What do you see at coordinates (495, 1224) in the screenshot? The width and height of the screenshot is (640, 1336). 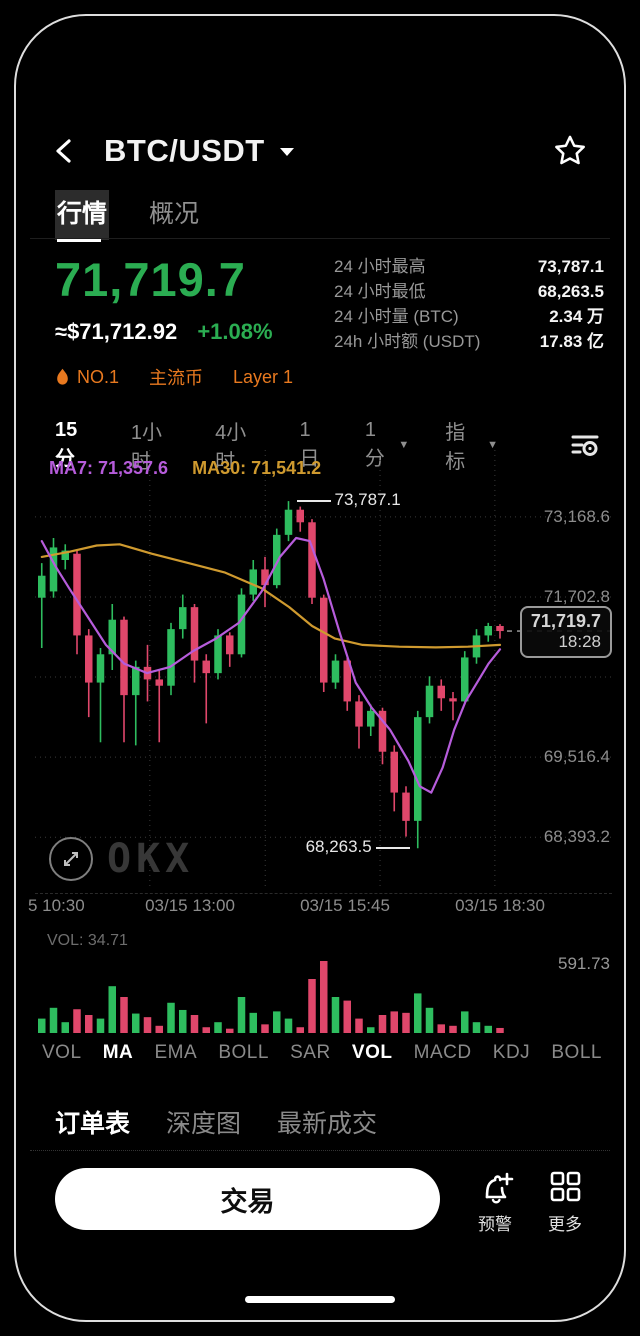 I see `alert-label: 预警` at bounding box center [495, 1224].